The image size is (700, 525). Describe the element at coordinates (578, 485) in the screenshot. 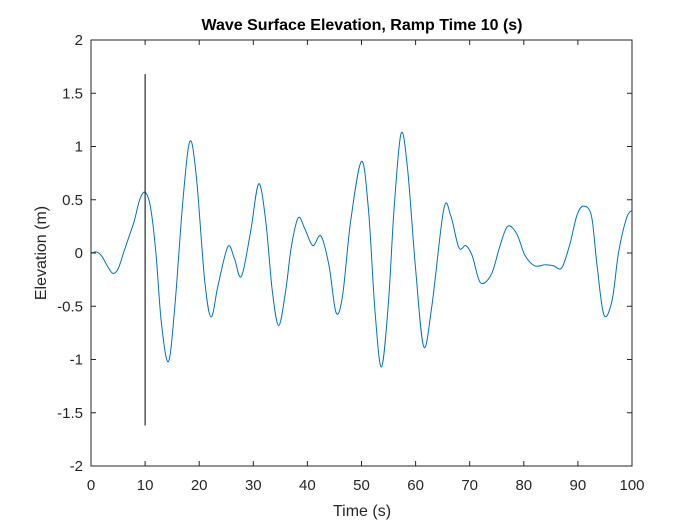

I see `x-tick-label: 90` at that location.